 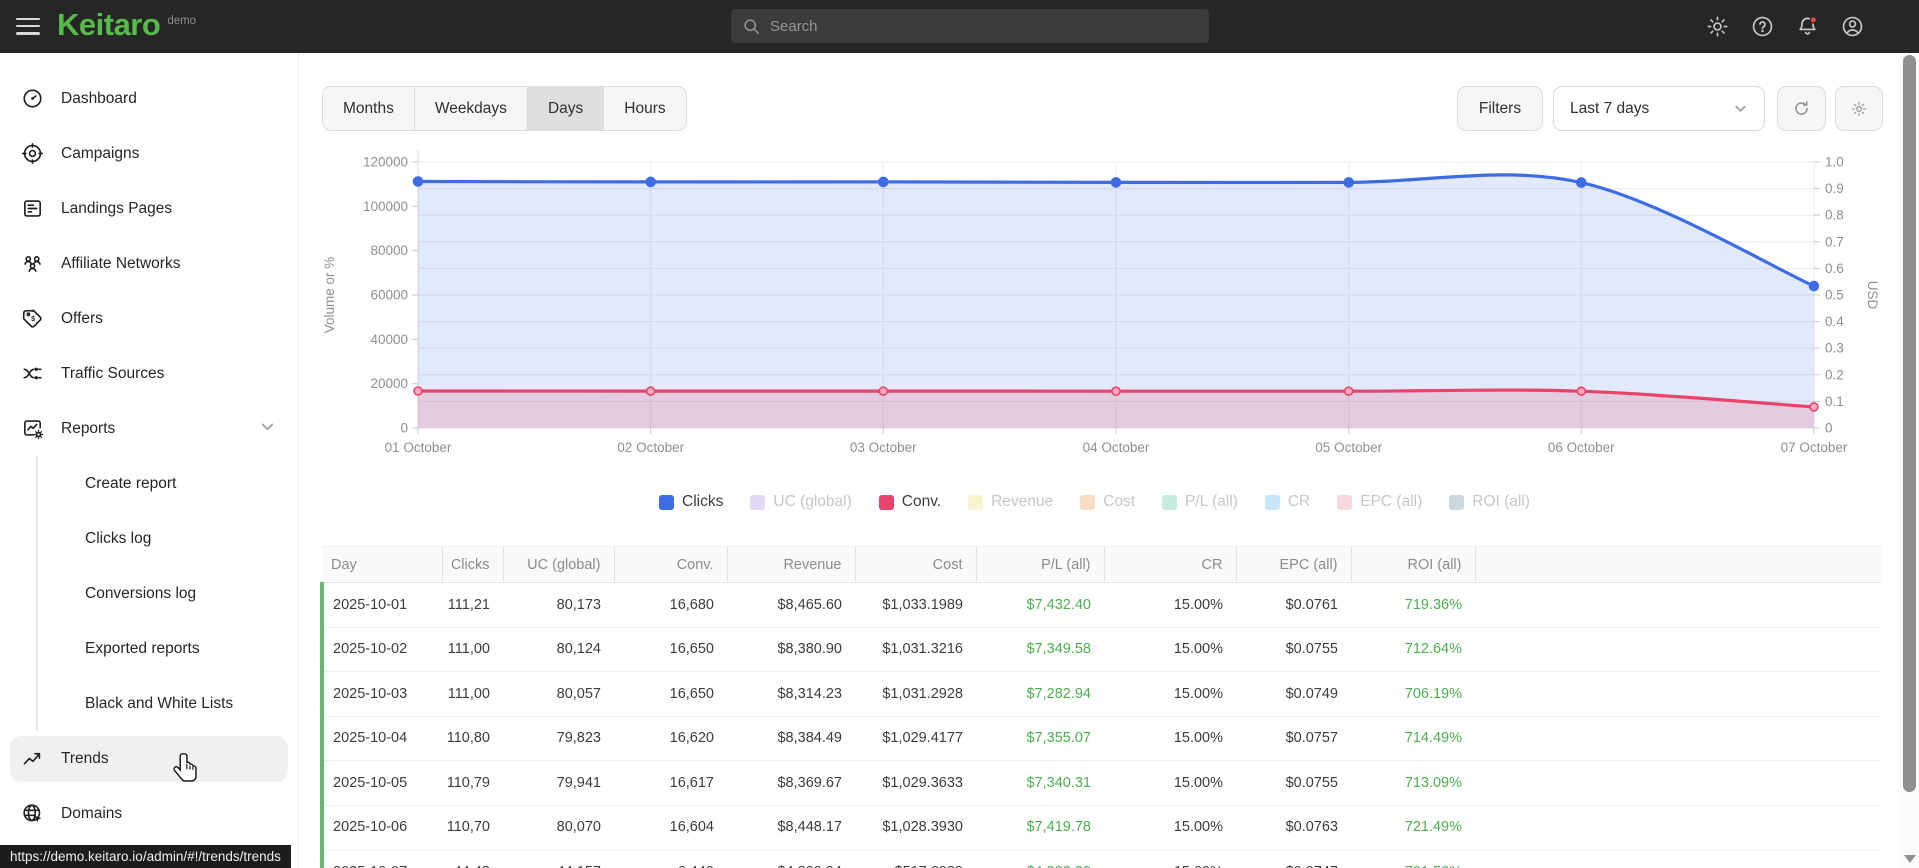 I want to click on cell-day: 2025-10-07, so click(x=381, y=858).